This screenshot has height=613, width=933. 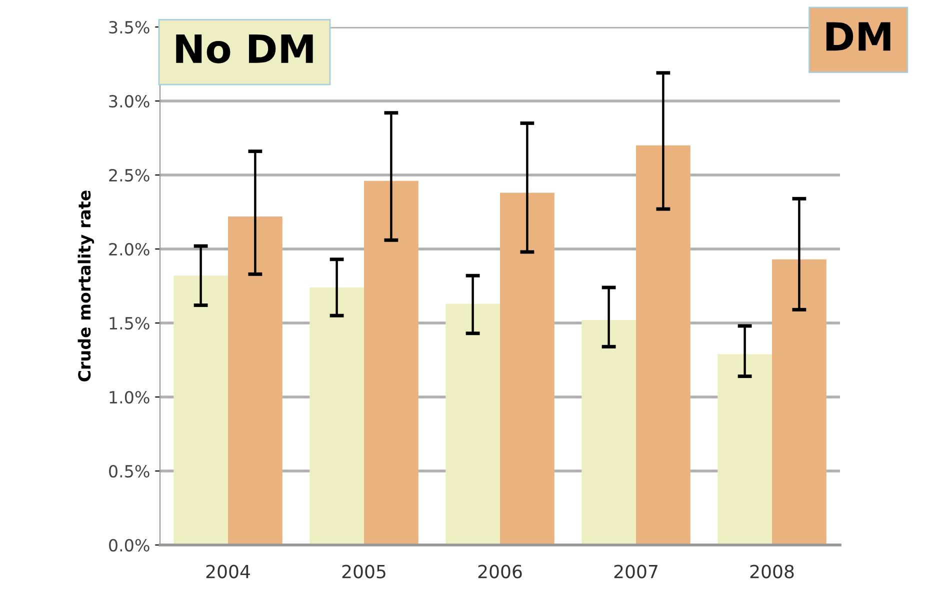 I want to click on y-tick-label: 3.0%, so click(x=129, y=101).